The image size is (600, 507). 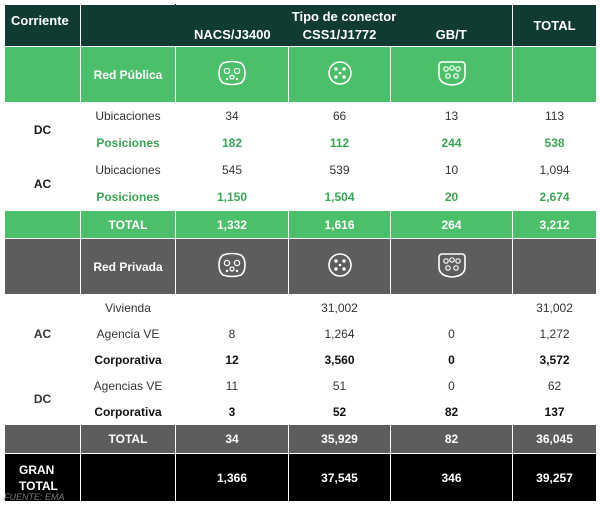 I want to click on cell-nacs: 1,366, so click(x=232, y=477).